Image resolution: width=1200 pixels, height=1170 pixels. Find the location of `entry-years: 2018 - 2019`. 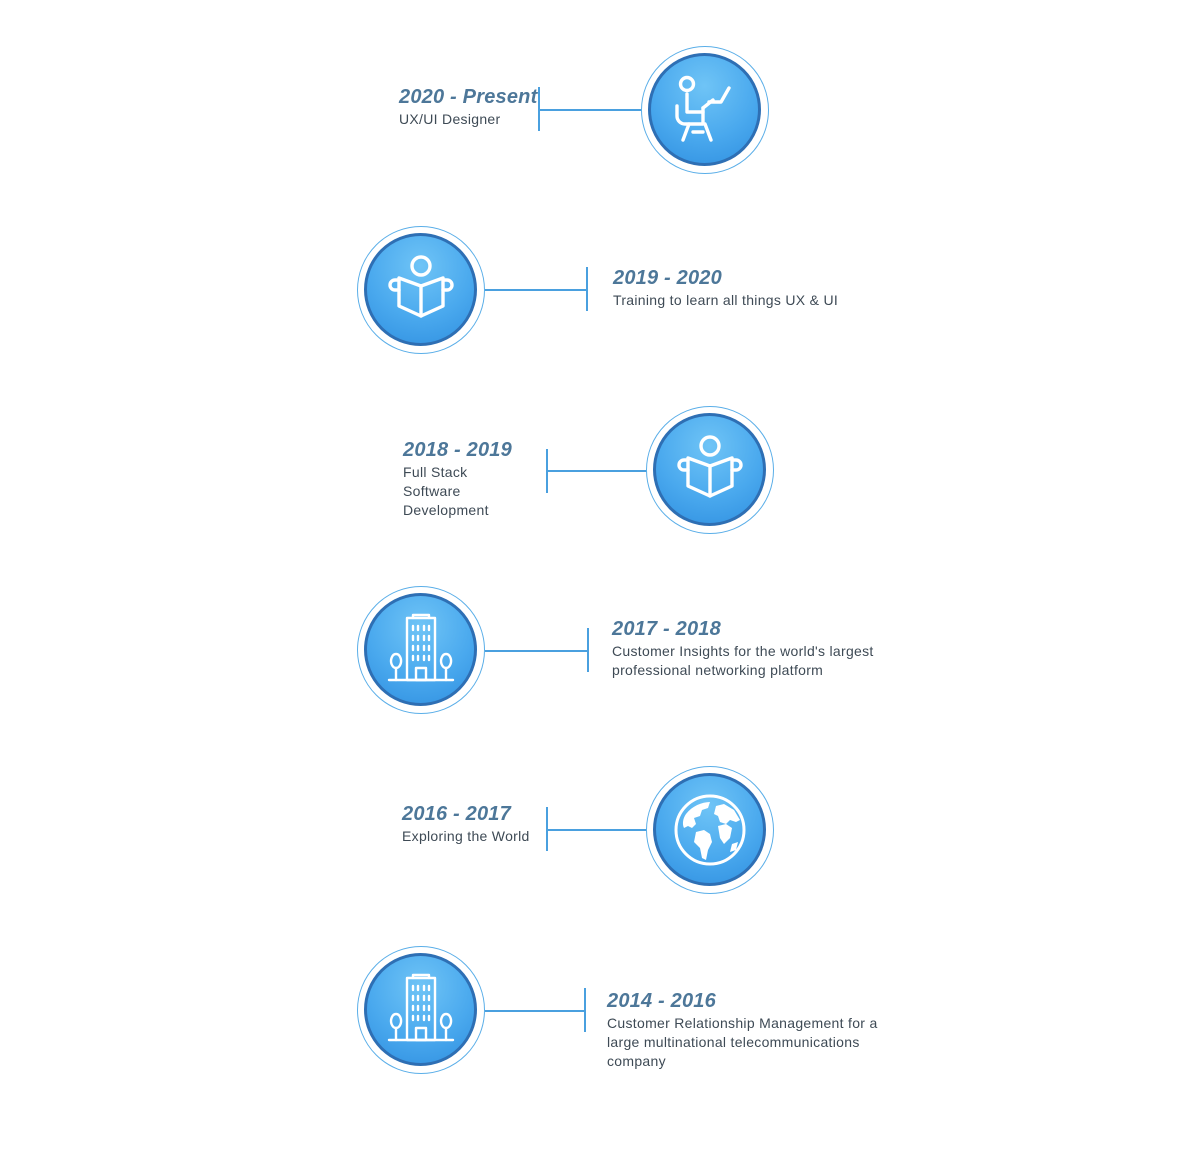

entry-years: 2018 - 2019 is located at coordinates (457, 450).